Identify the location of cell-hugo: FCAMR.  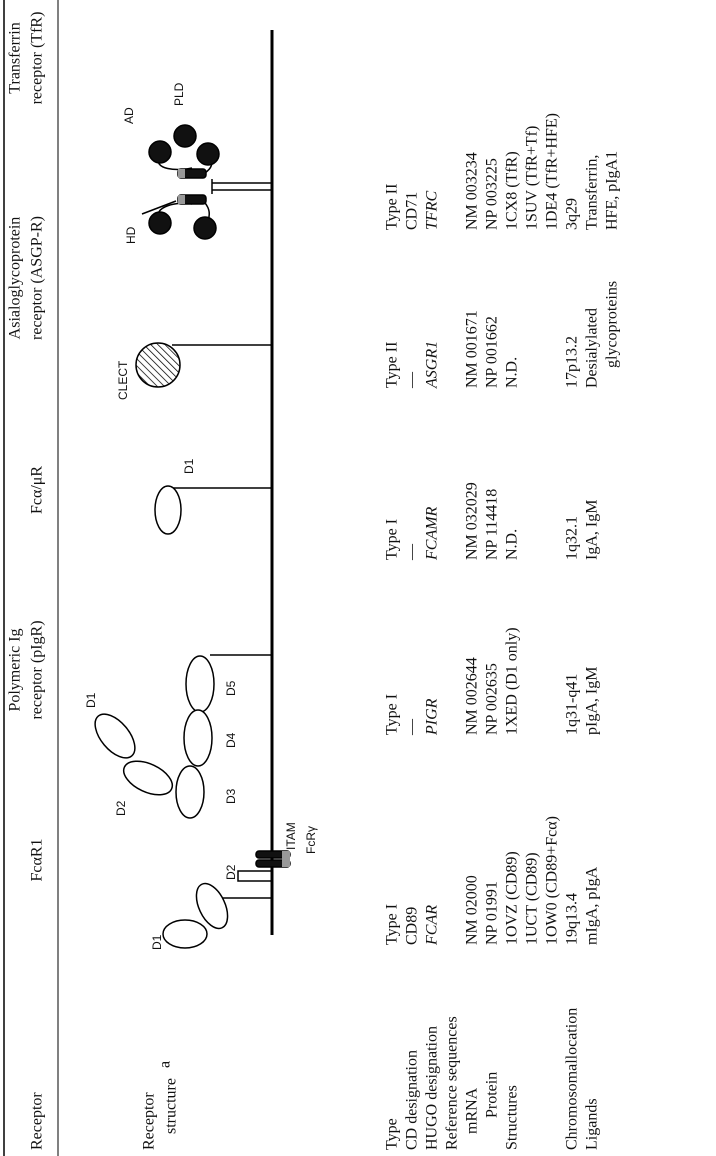
(432, 533).